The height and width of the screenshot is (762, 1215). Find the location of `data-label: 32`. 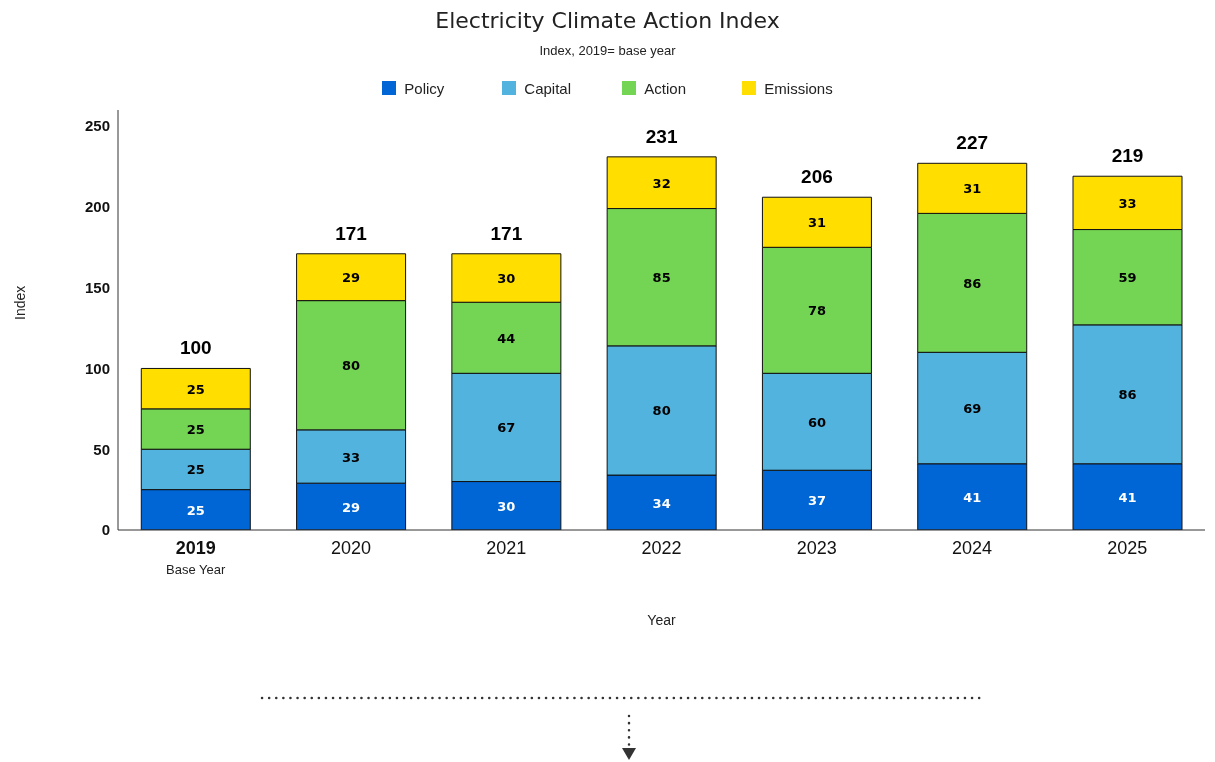

data-label: 32 is located at coordinates (661, 183).